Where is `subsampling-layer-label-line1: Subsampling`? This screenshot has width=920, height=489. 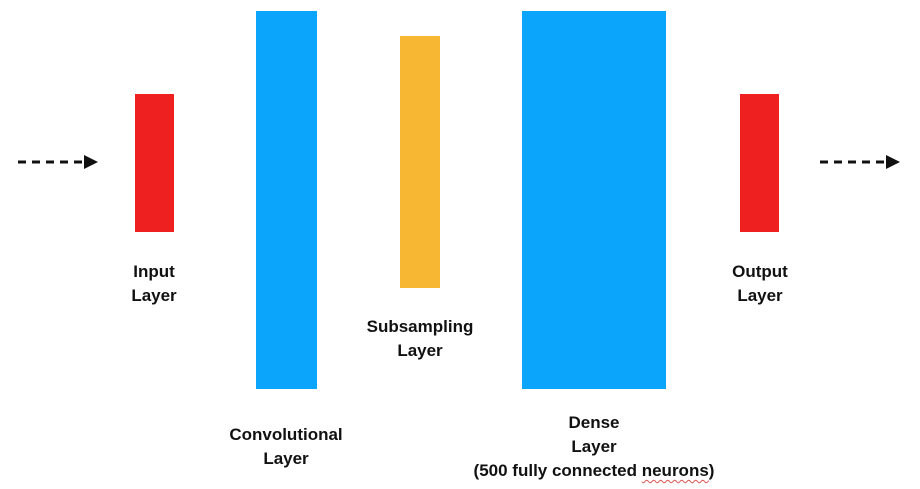
subsampling-layer-label-line1: Subsampling is located at coordinates (420, 326).